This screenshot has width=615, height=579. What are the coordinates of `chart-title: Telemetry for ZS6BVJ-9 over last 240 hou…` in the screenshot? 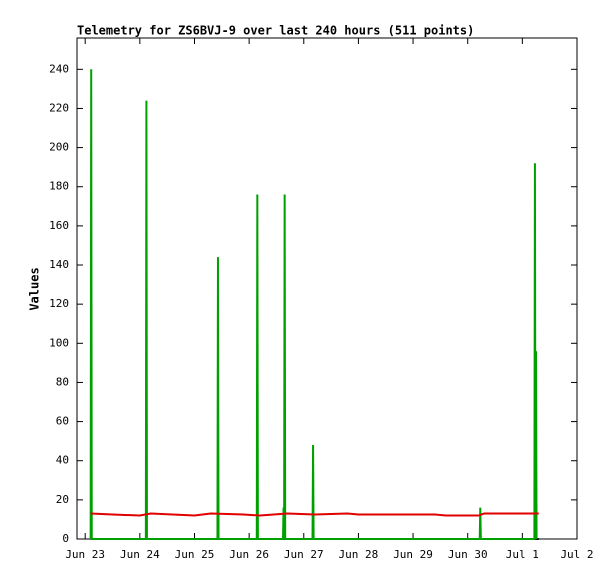 It's located at (275, 31).